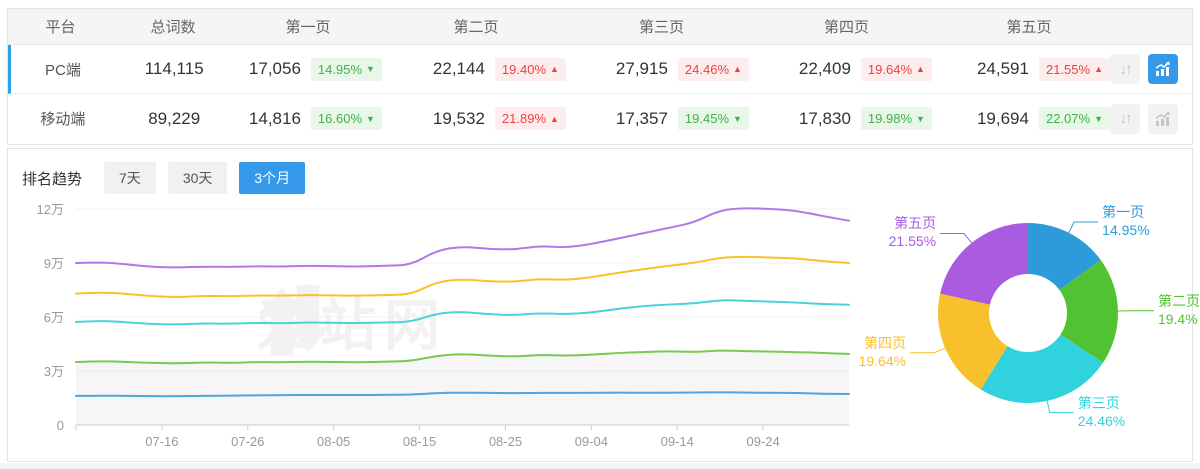  I want to click on slice-name: 第五页, so click(915, 223).